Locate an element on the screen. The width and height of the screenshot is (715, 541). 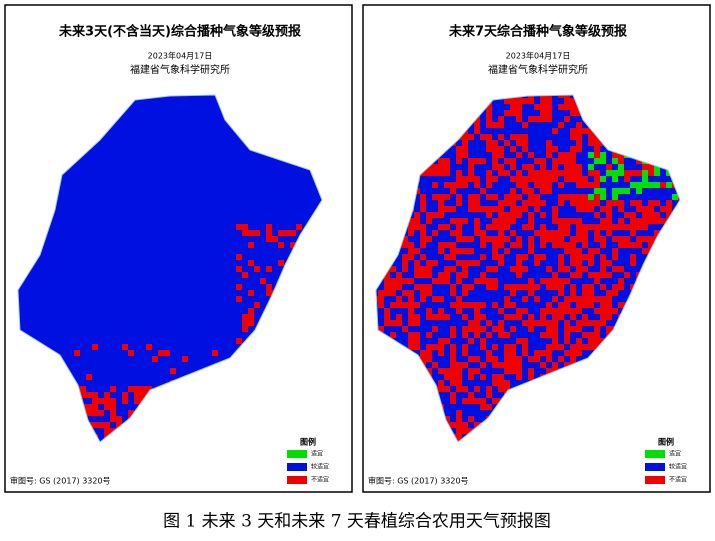
panel-org: 福建省气象科学研究所 is located at coordinates (538, 69).